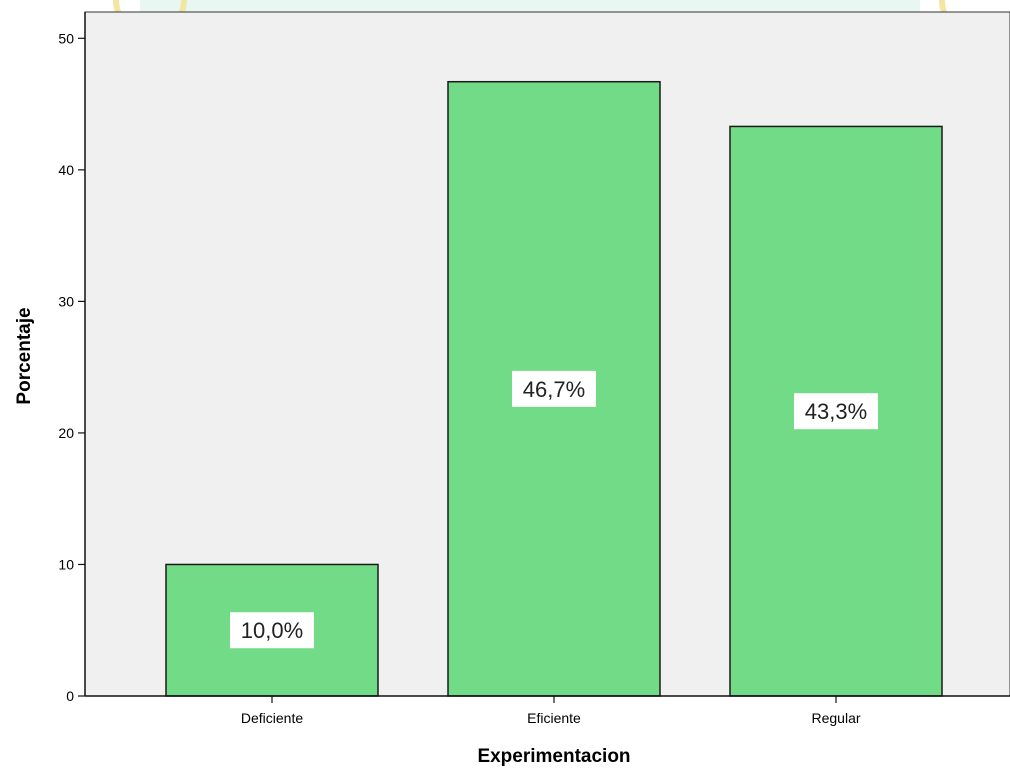  I want to click on watermark-band, so click(530, 7).